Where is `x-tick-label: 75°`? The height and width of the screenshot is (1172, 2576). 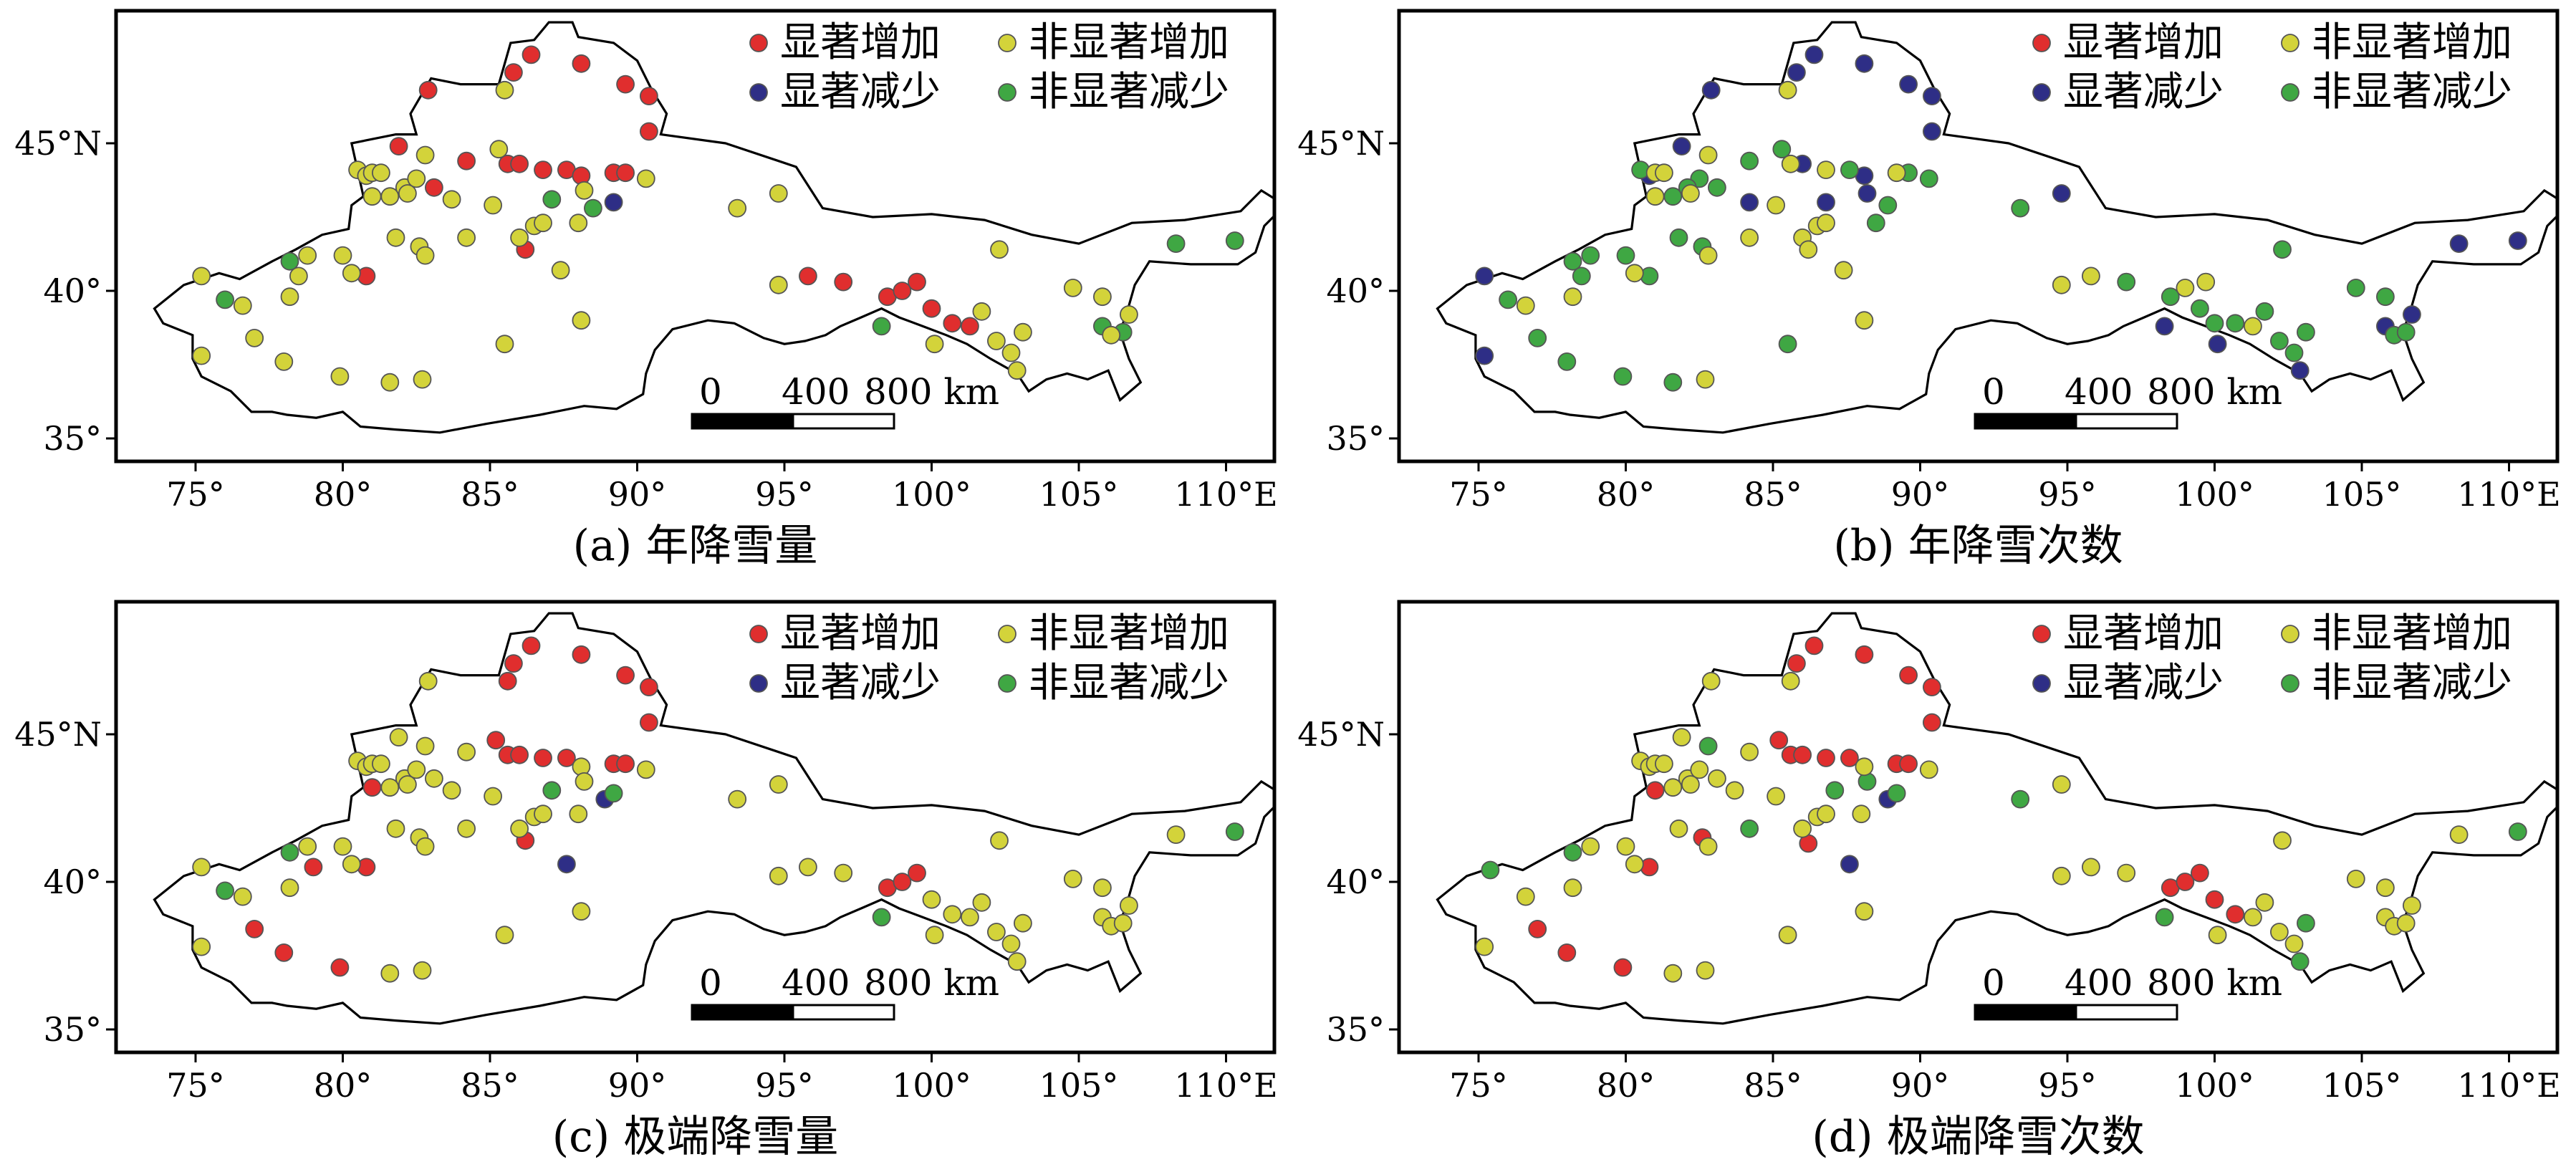 x-tick-label: 75° is located at coordinates (196, 494).